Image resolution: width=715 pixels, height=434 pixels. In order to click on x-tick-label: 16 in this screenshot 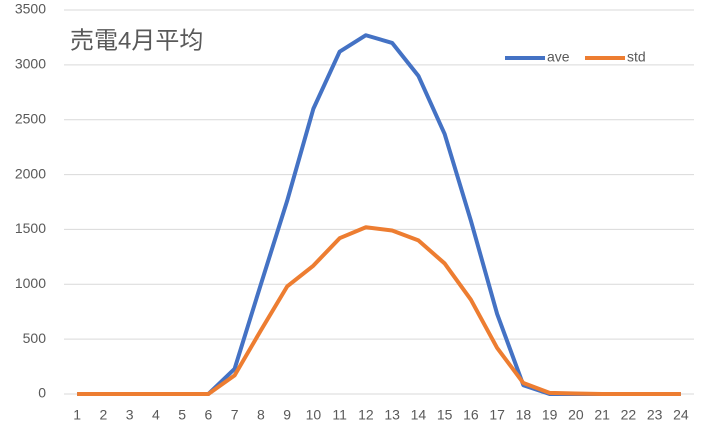, I will do `click(471, 415)`.